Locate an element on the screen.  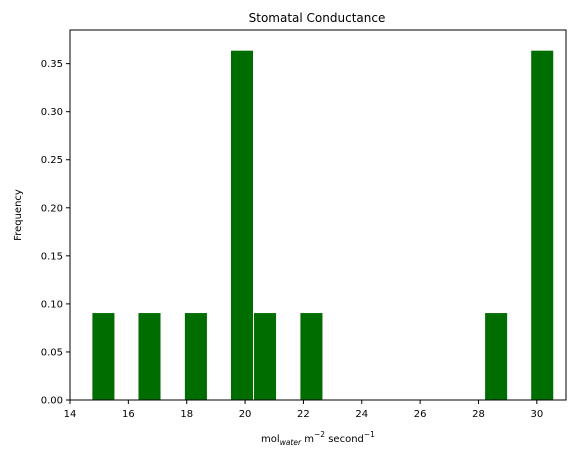
x-axis-label-base: mol is located at coordinates (270, 439).